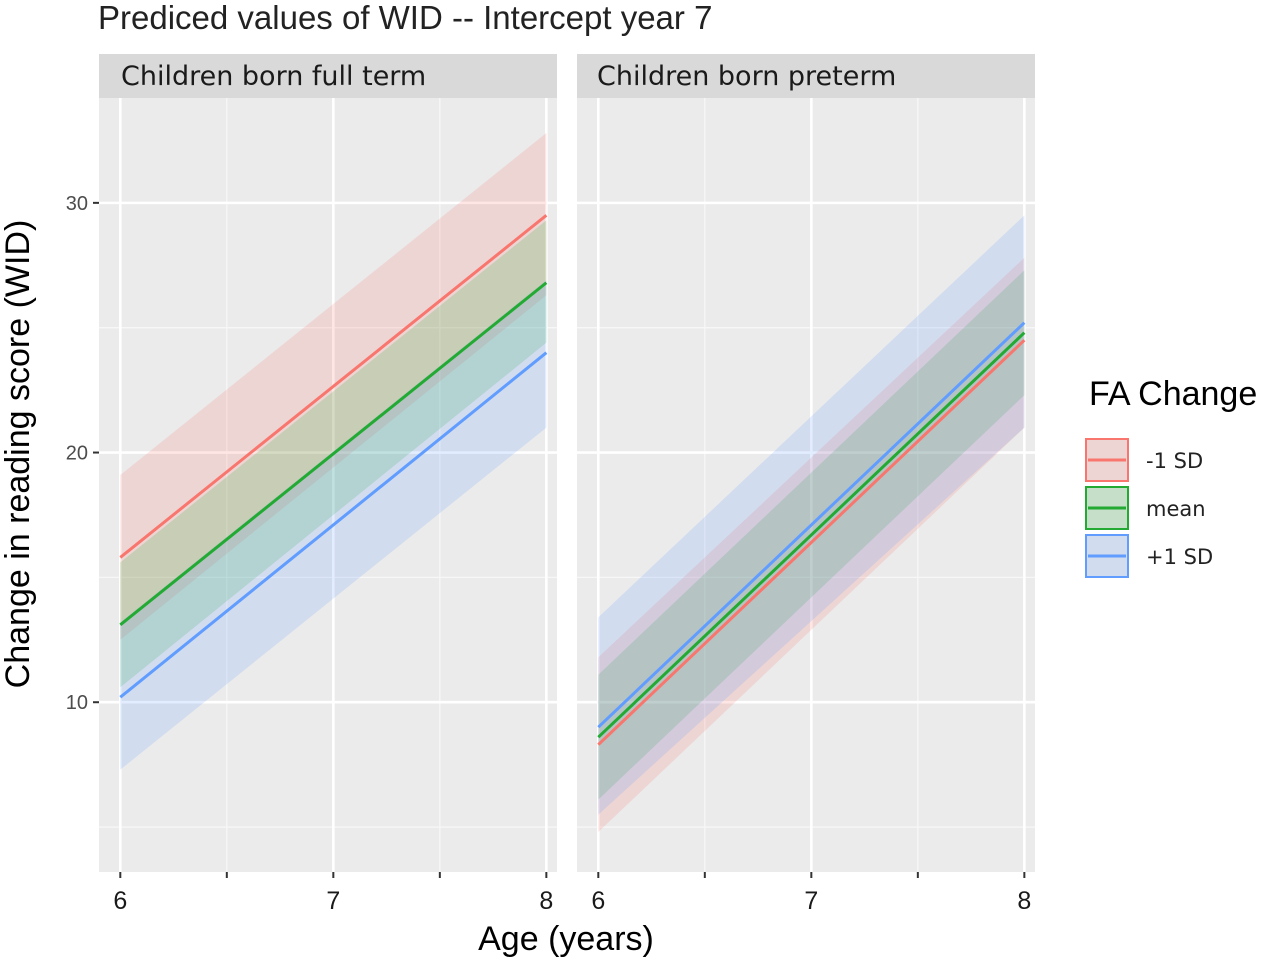 This screenshot has width=1280, height=962. Describe the element at coordinates (77, 204) in the screenshot. I see `y-tick-label: 30` at that location.